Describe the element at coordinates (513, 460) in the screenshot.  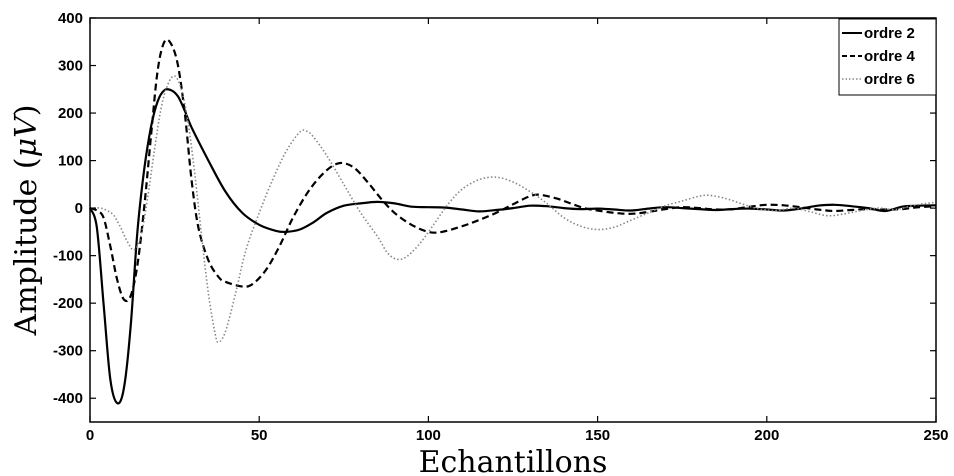
I see `x-axis-title: Echantillons` at that location.